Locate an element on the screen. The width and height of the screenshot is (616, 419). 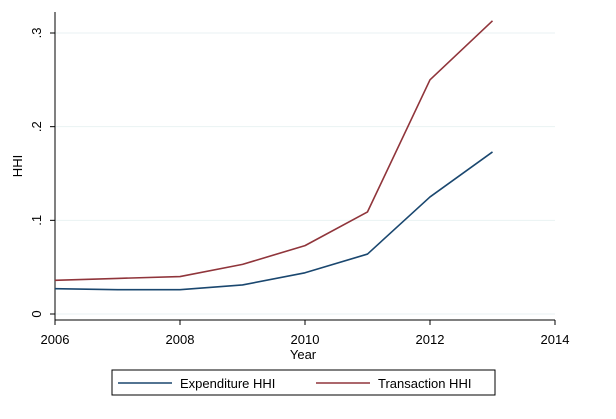
y-tick-label: 0 is located at coordinates (36, 313).